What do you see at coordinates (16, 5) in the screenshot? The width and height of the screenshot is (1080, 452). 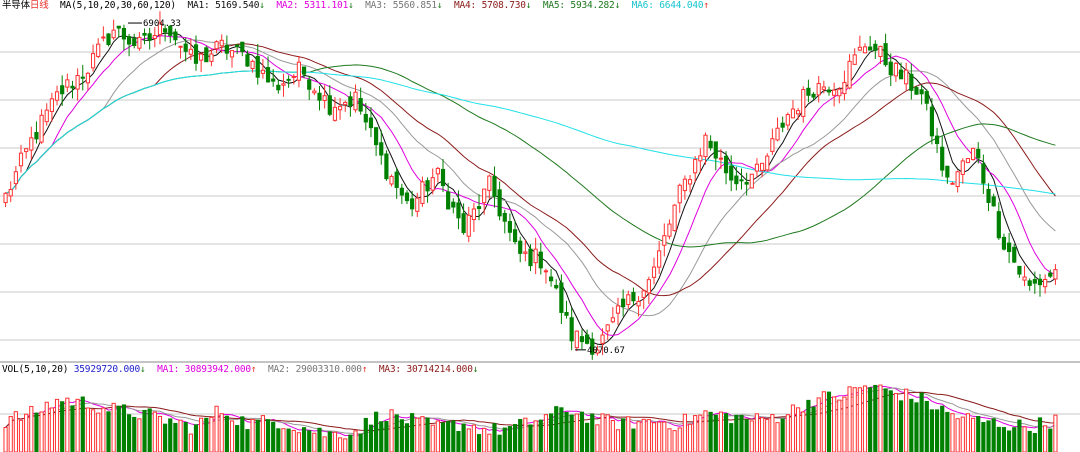 I see `symbol-name: 半导体` at bounding box center [16, 5].